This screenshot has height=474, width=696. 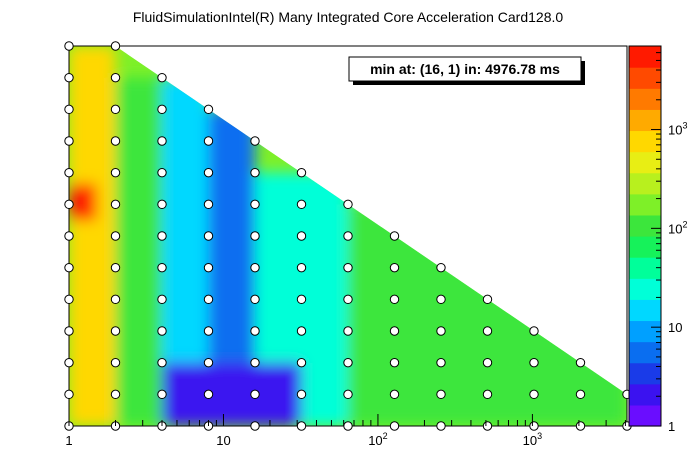 What do you see at coordinates (677, 129) in the screenshot?
I see `z-tick-label: 10³` at bounding box center [677, 129].